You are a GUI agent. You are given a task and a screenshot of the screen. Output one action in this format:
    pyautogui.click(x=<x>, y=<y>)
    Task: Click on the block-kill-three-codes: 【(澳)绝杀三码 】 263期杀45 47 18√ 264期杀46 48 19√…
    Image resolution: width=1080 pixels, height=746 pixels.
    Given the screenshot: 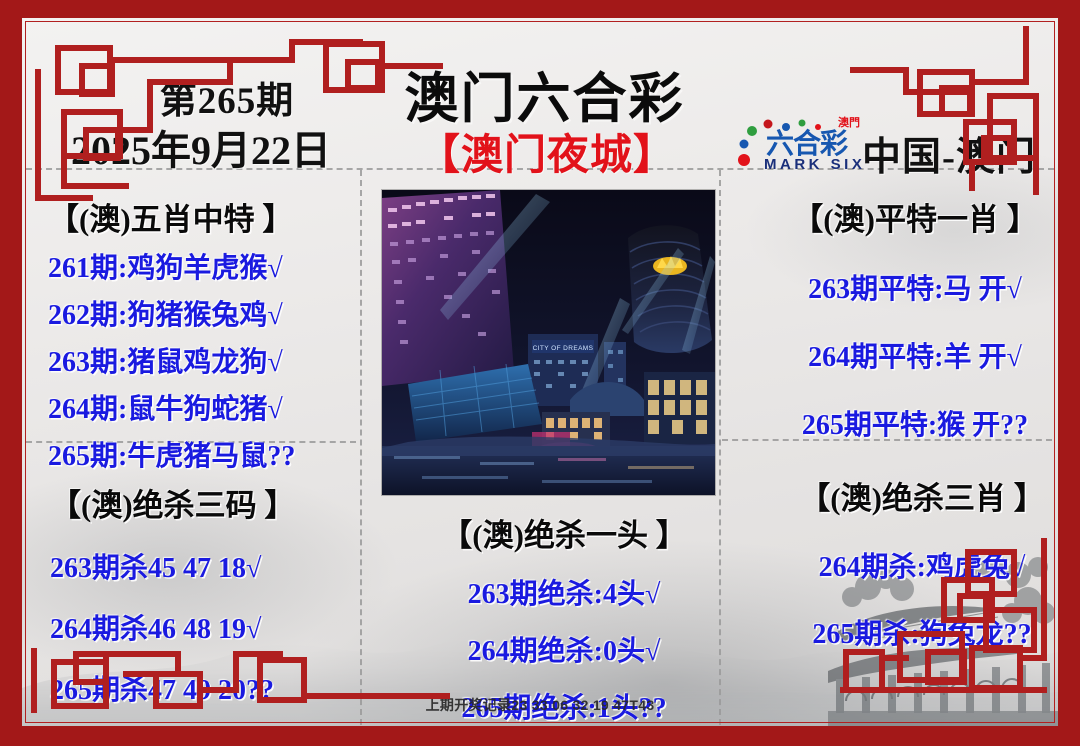 What is the action you would take?
    pyautogui.click(x=172, y=594)
    